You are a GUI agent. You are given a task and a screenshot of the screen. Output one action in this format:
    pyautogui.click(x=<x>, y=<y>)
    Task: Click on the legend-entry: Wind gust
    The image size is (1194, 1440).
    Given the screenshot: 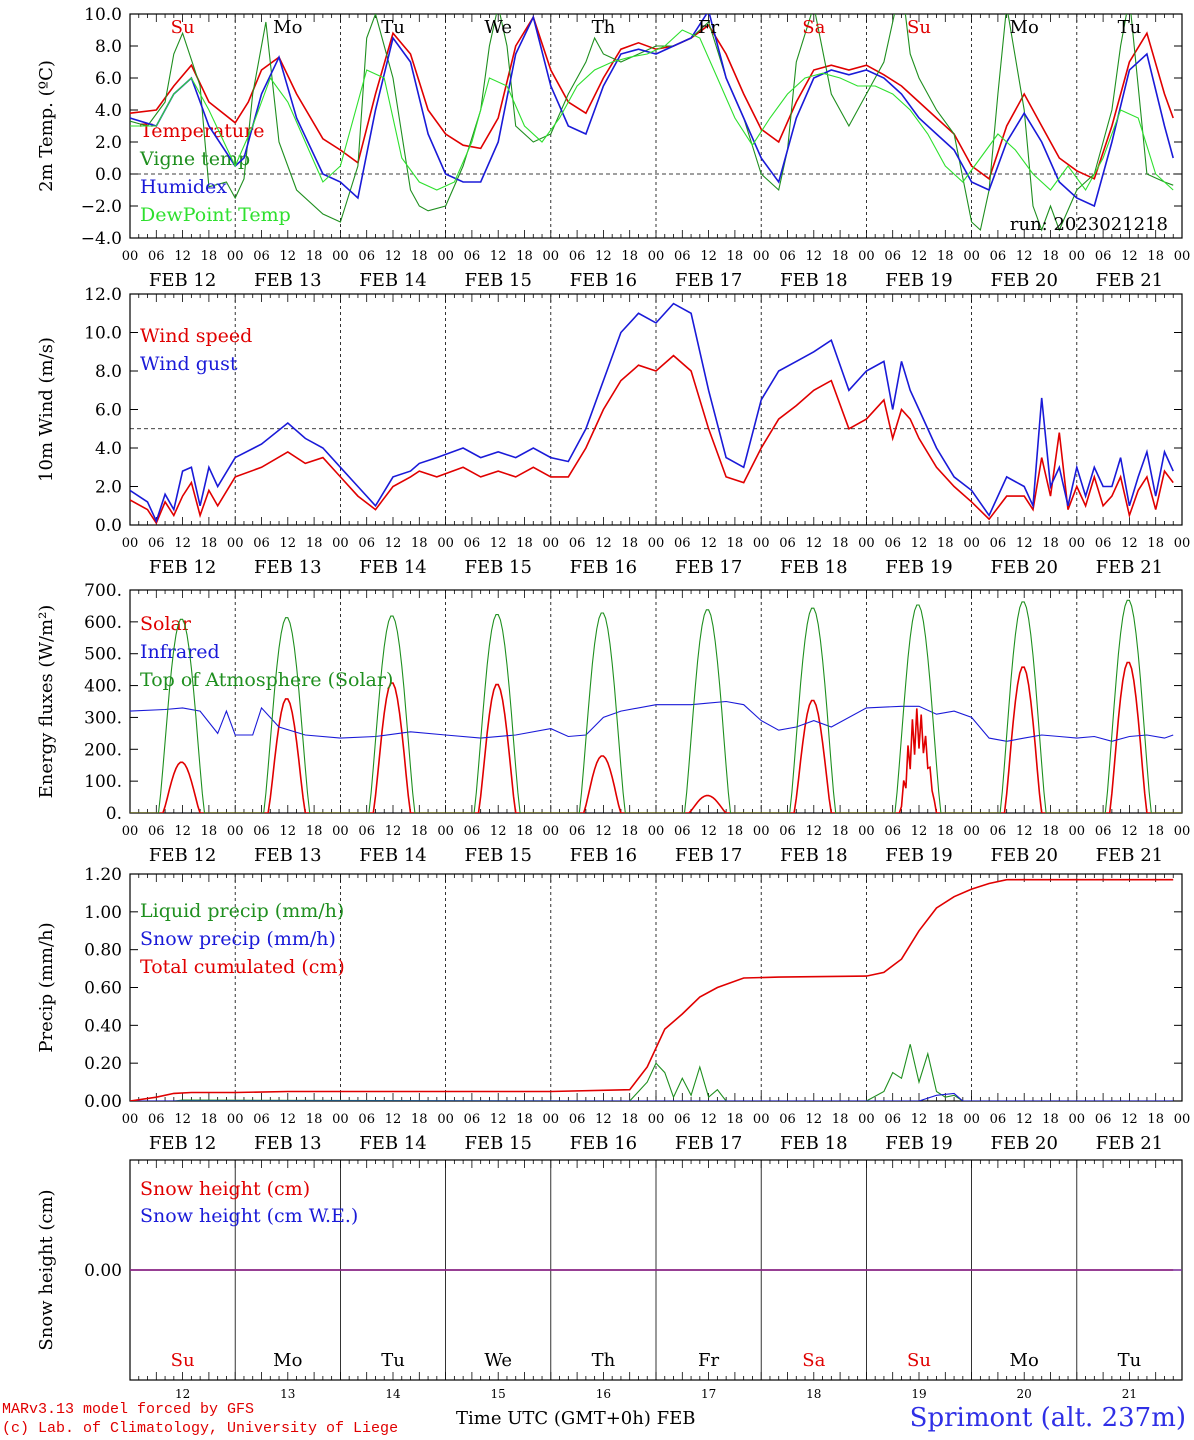 What is the action you would take?
    pyautogui.click(x=189, y=364)
    